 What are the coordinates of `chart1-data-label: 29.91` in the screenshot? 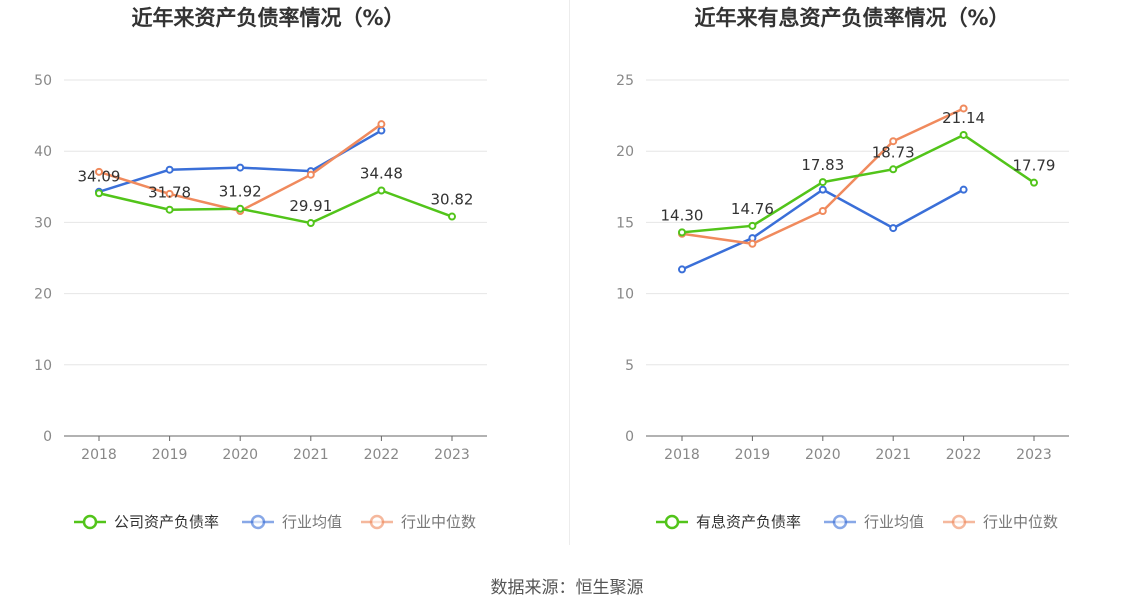 It's located at (310, 206).